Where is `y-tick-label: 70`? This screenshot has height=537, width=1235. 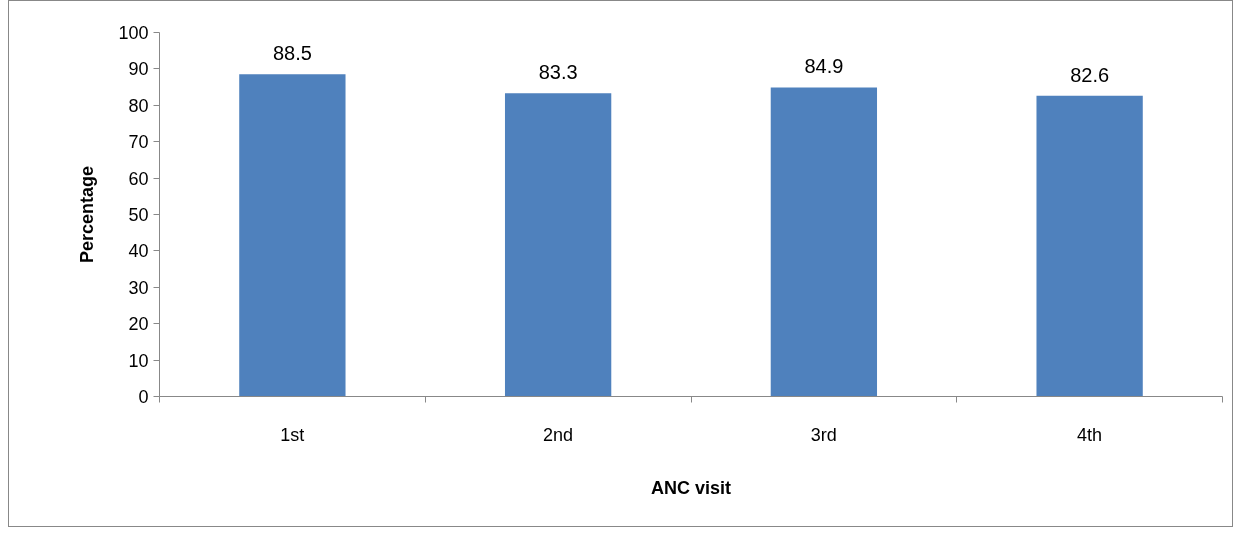 y-tick-label: 70 is located at coordinates (138, 142).